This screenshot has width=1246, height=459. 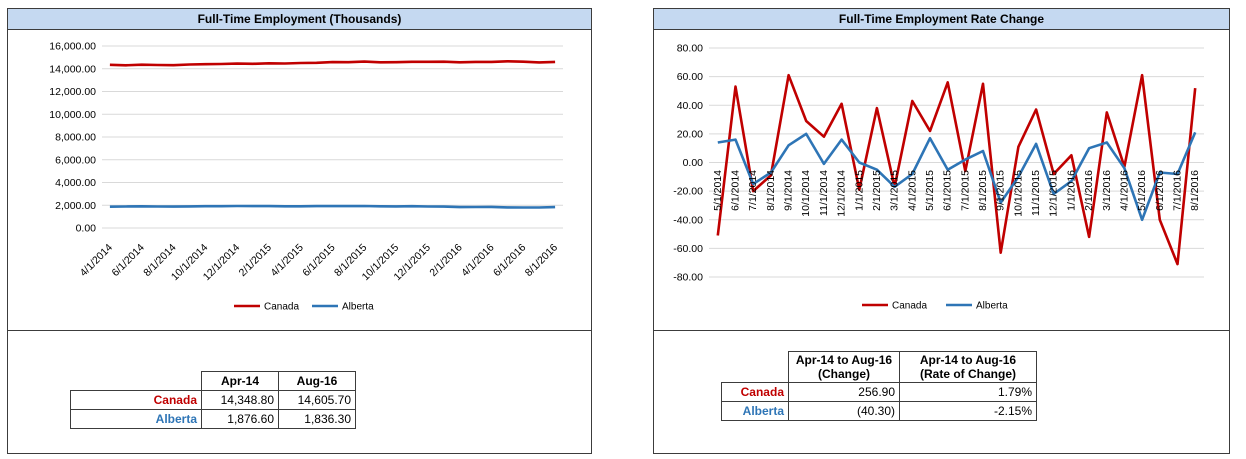 What do you see at coordinates (983, 190) in the screenshot?
I see `x-tick-label: 8/1/2015` at bounding box center [983, 190].